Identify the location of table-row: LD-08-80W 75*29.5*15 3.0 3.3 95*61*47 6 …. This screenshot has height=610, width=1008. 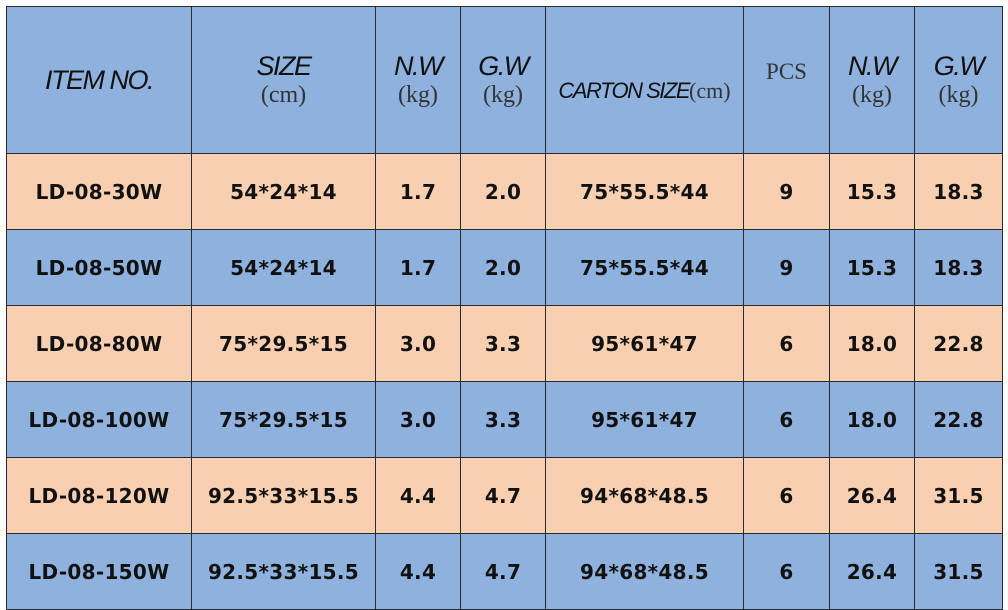
(504, 343).